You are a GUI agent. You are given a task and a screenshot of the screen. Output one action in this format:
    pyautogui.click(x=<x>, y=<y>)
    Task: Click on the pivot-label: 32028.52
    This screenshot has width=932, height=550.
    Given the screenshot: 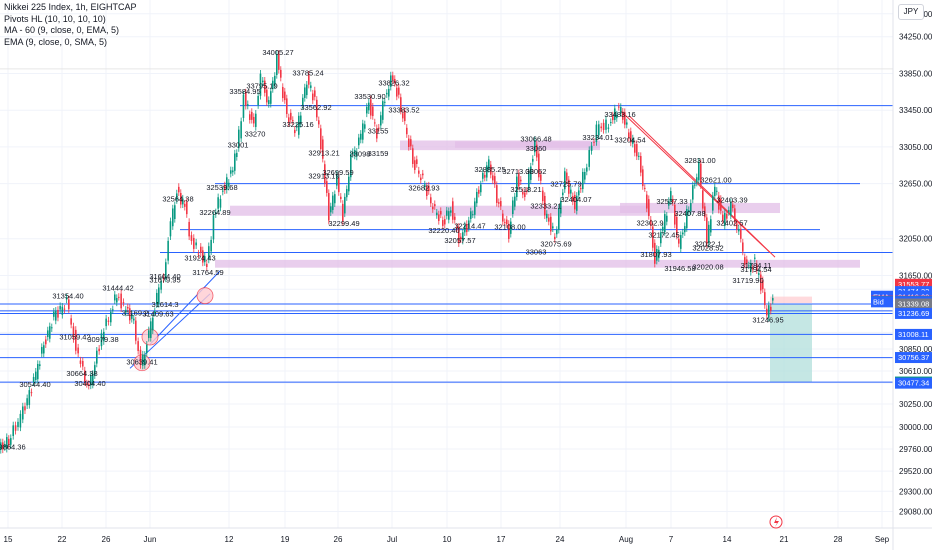 What is the action you would take?
    pyautogui.click(x=707, y=248)
    